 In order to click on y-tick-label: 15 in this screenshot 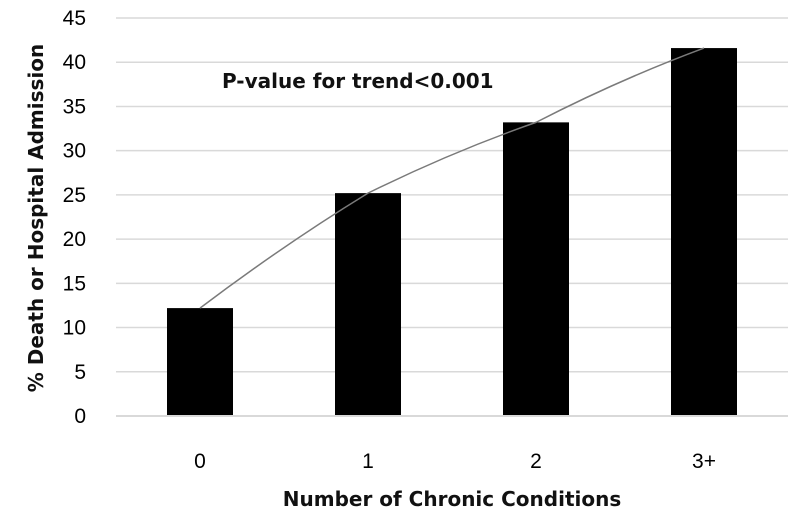, I will do `click(74, 283)`.